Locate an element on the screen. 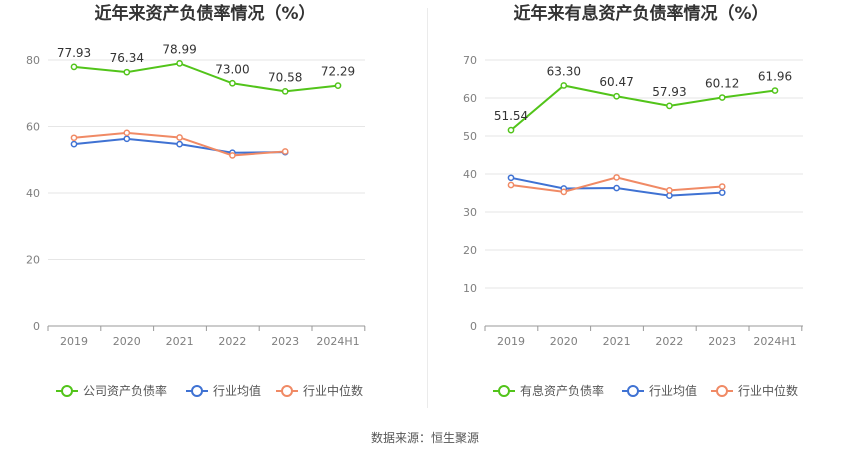 The width and height of the screenshot is (850, 459). legend-label-main: 有息资产负债率 is located at coordinates (562, 390).